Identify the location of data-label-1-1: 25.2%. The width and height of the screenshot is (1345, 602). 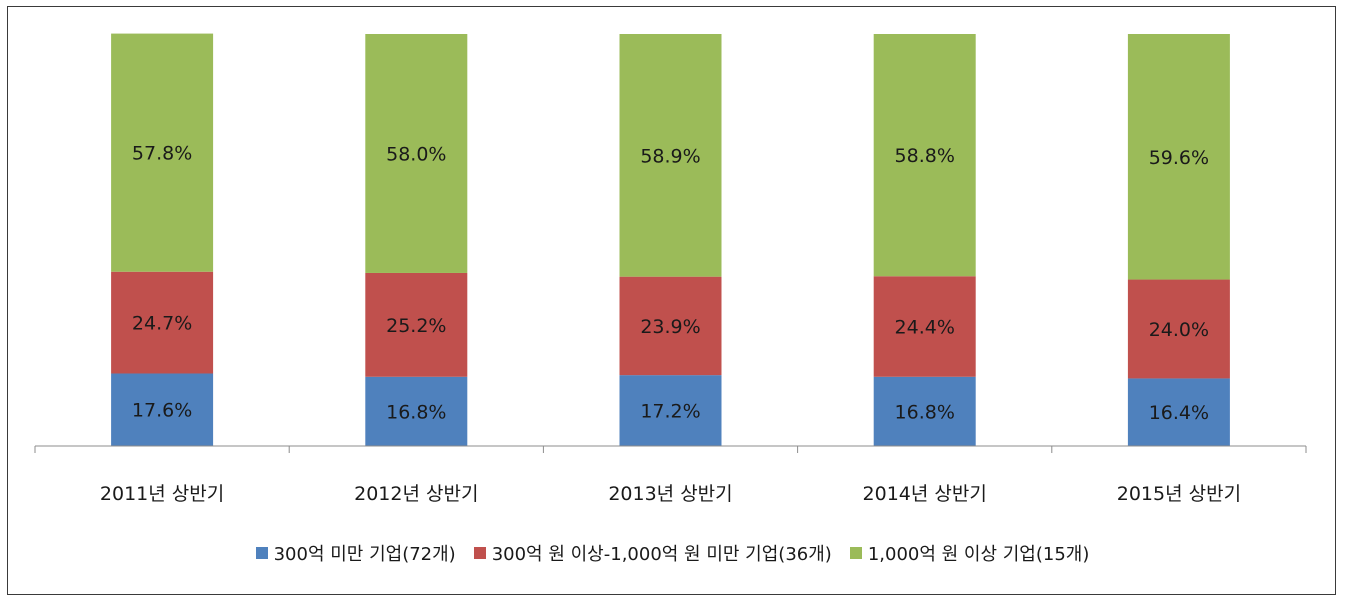
(416, 326).